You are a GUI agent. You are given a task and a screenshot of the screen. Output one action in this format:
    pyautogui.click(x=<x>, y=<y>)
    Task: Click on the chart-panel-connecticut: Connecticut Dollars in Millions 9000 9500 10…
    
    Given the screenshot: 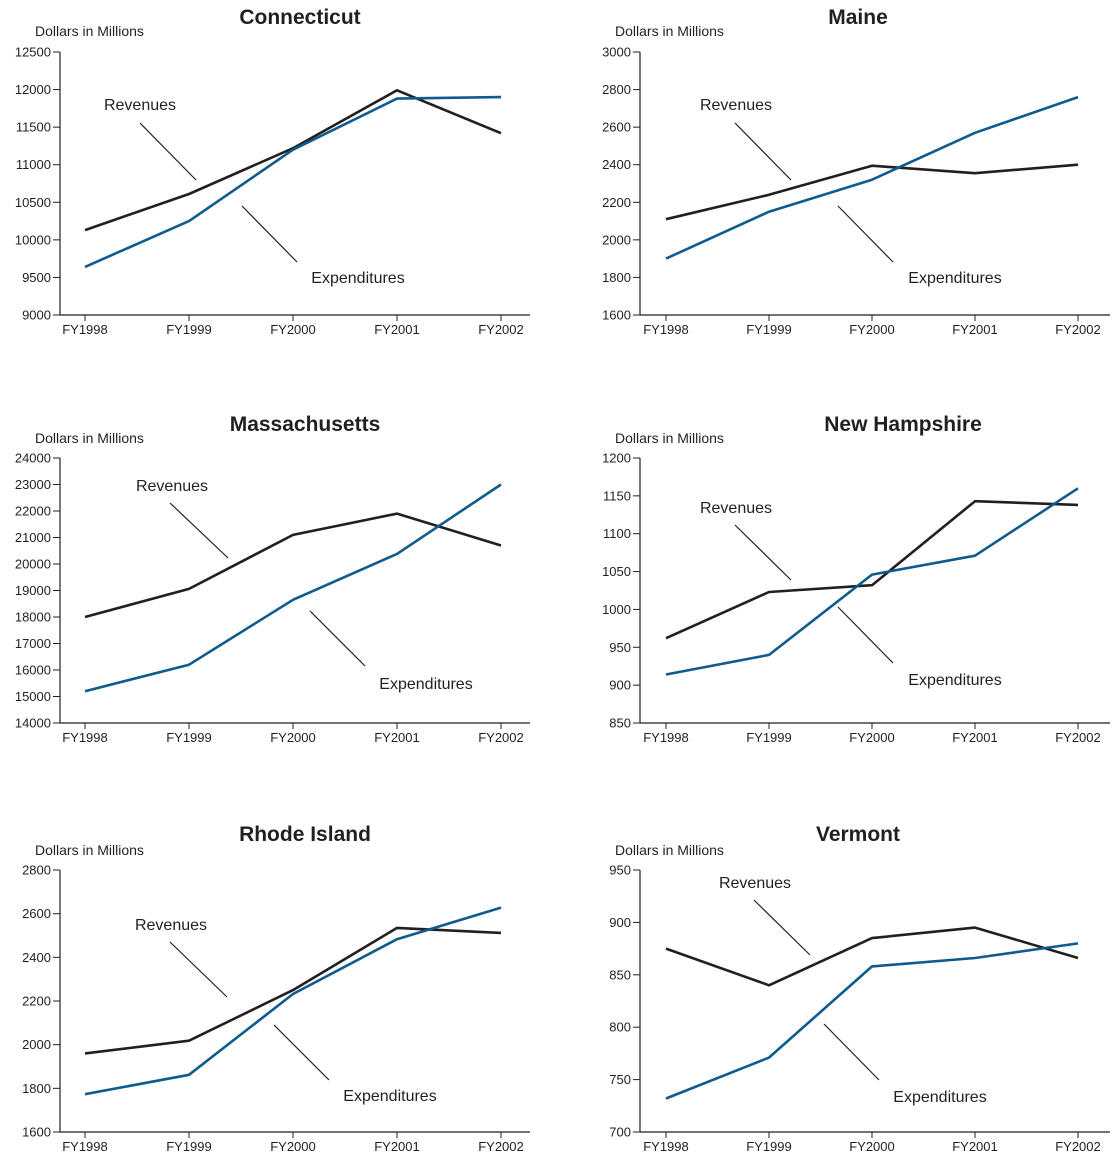 What is the action you would take?
    pyautogui.click(x=272, y=171)
    